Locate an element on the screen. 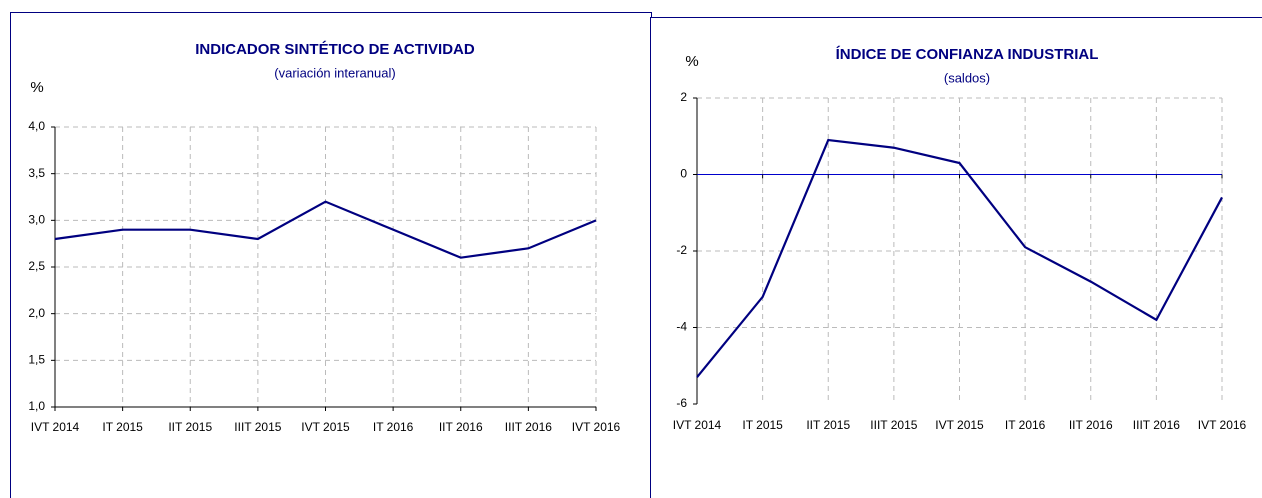 Image resolution: width=1262 pixels, height=498 pixels. y-tick-label: 0 is located at coordinates (683, 174).